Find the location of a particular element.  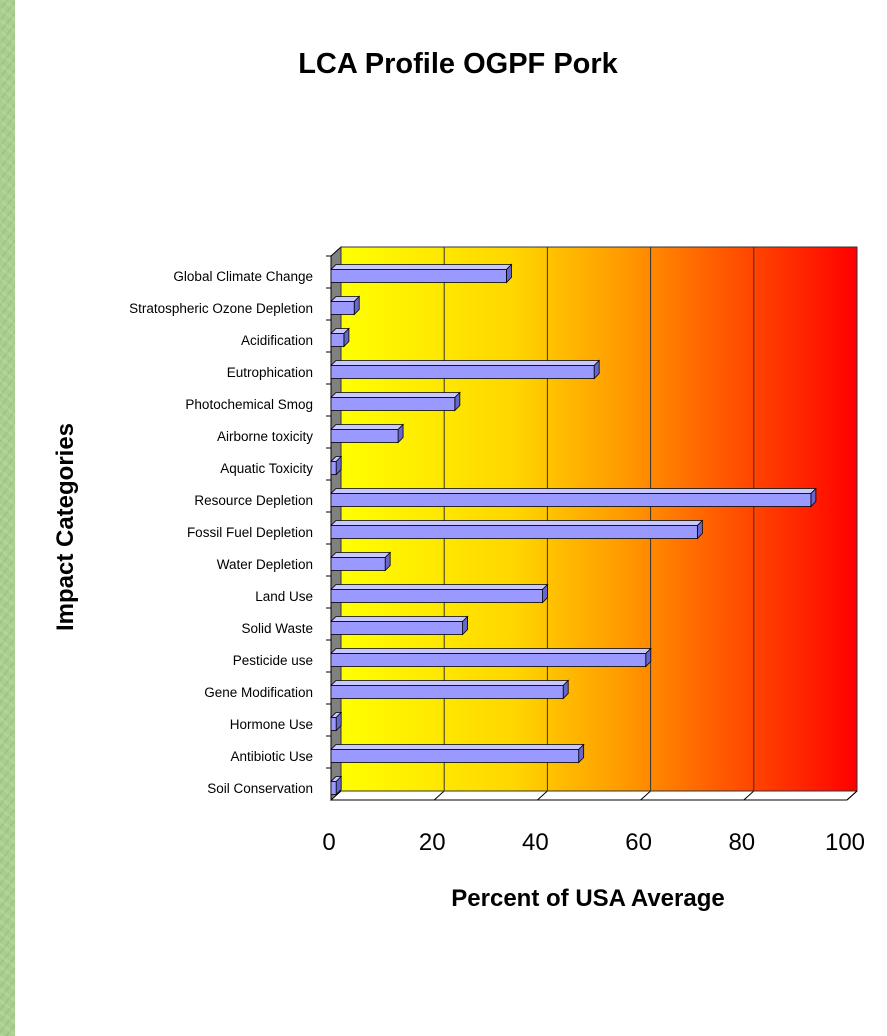

category-label: Resource Depletion is located at coordinates (253, 500).